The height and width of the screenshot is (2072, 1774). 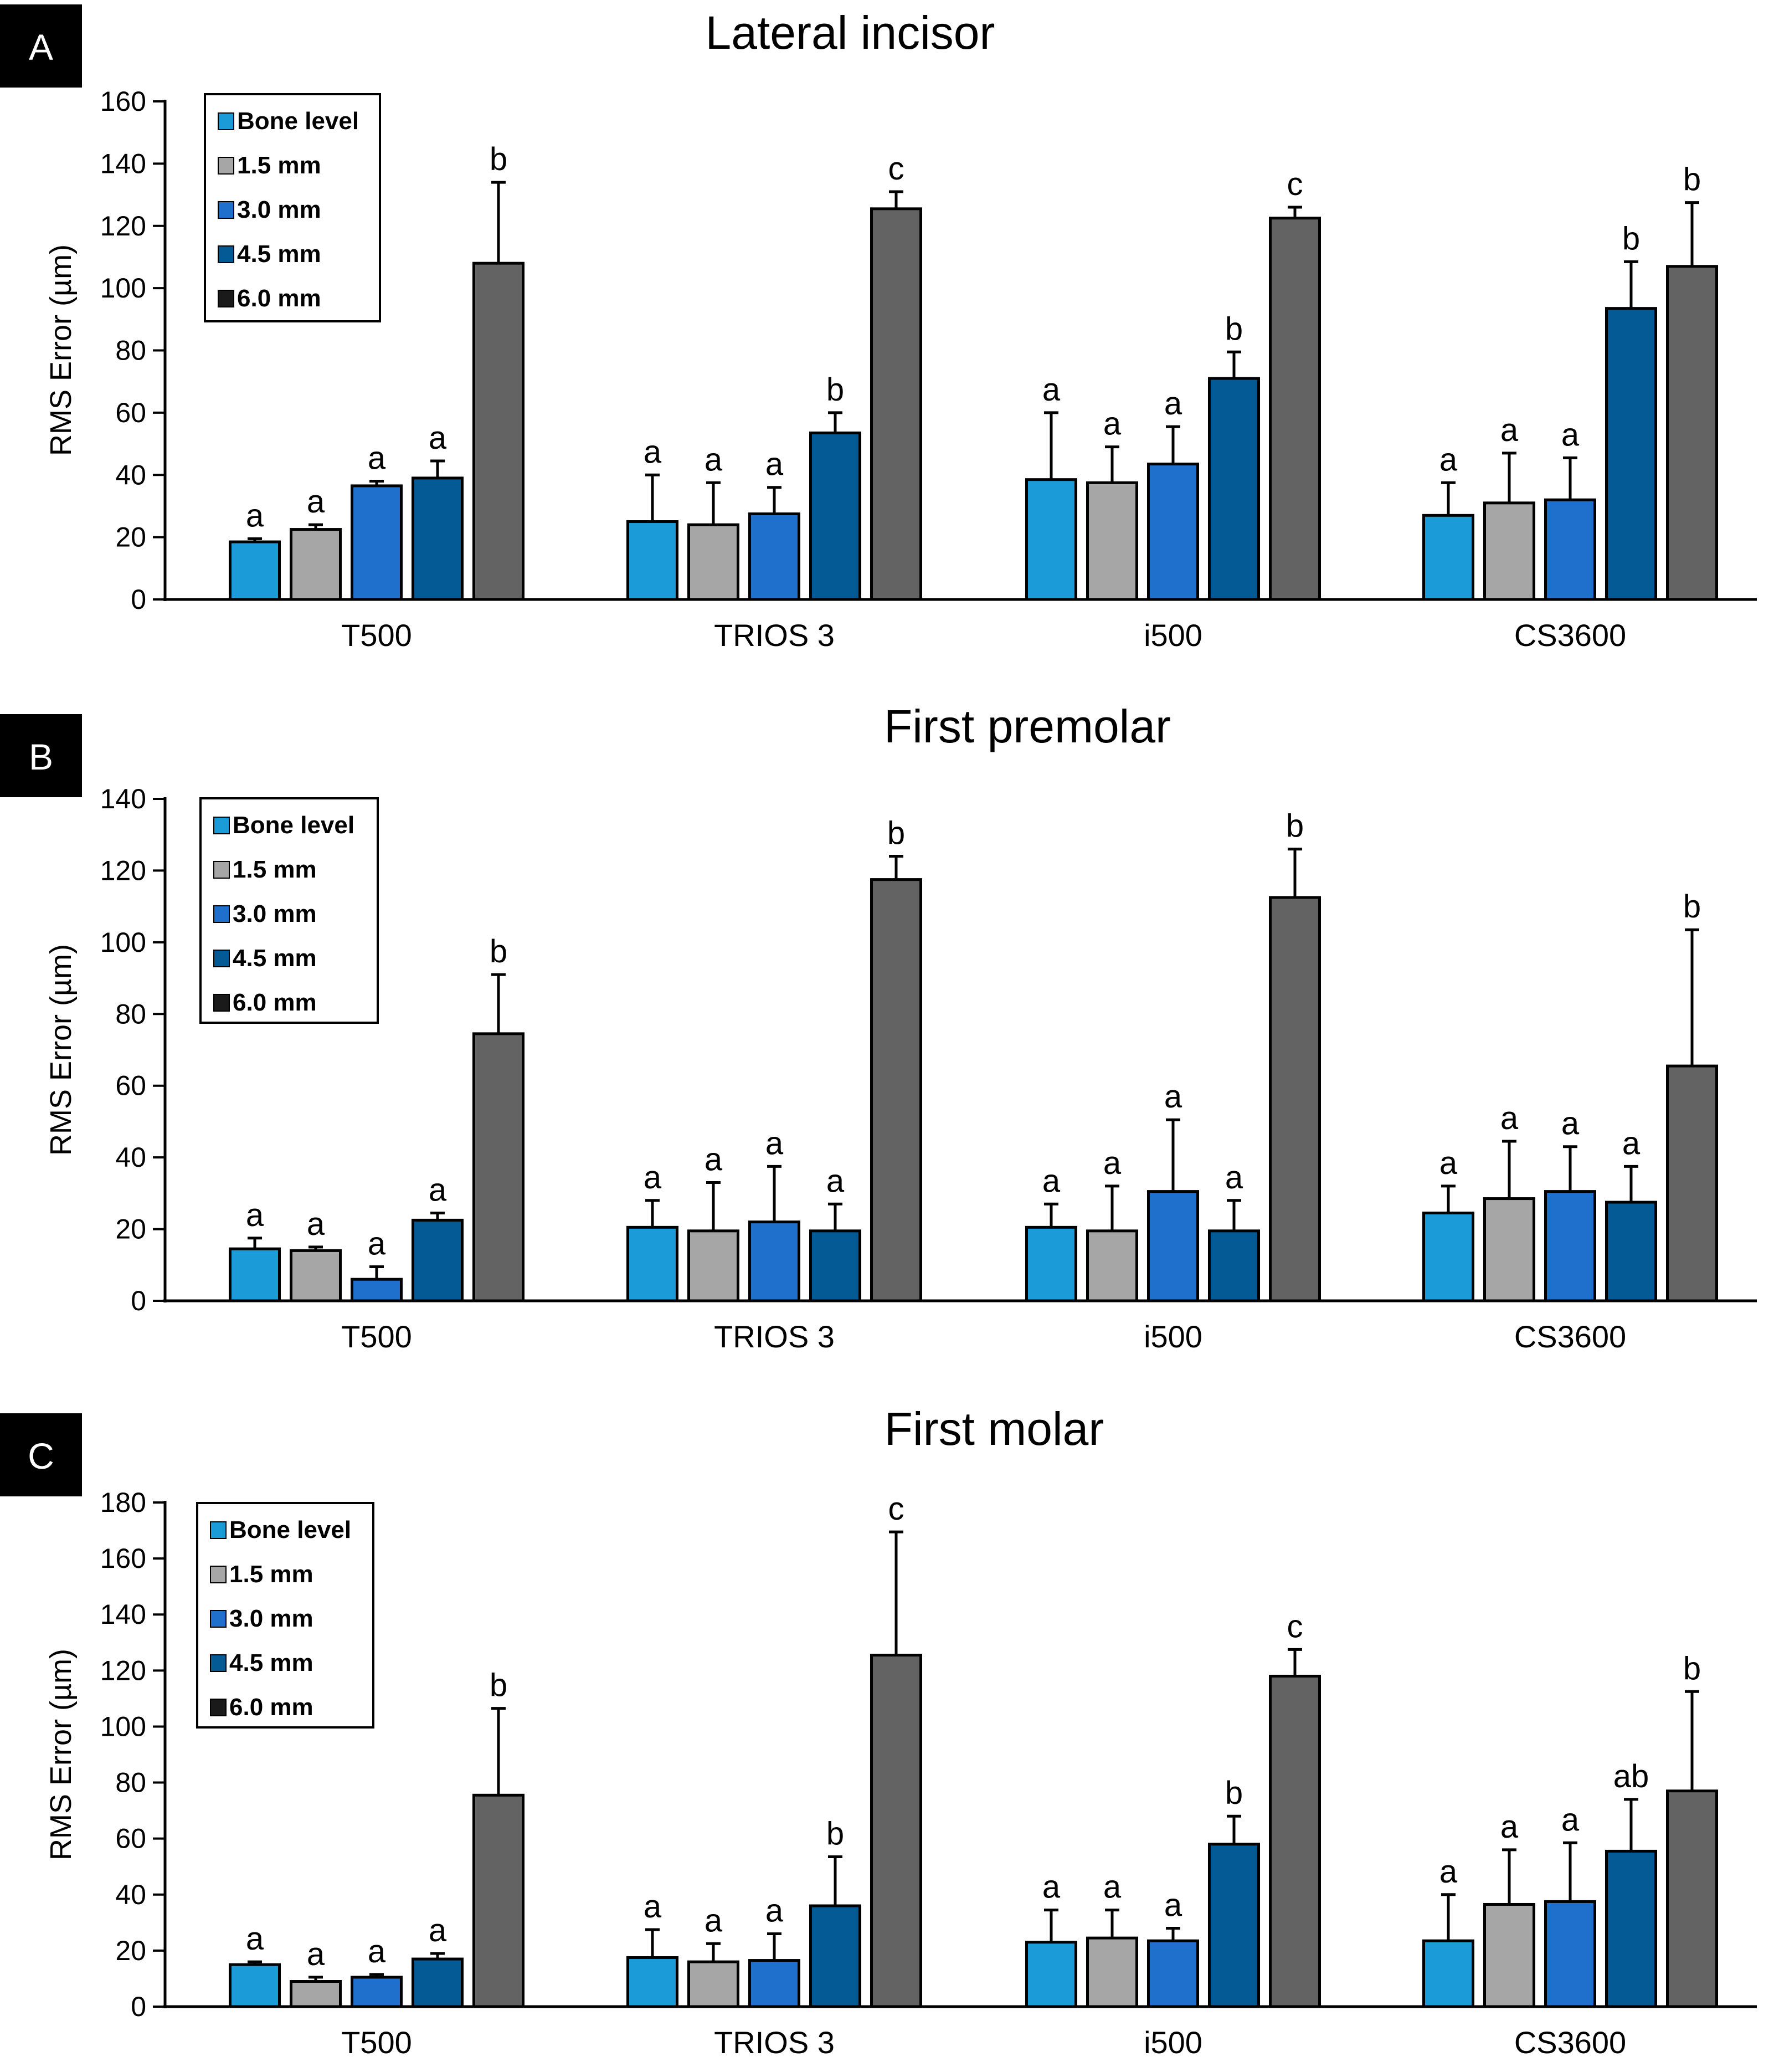 What do you see at coordinates (377, 1290) in the screenshot?
I see `bar-3-0-mm-t500` at bounding box center [377, 1290].